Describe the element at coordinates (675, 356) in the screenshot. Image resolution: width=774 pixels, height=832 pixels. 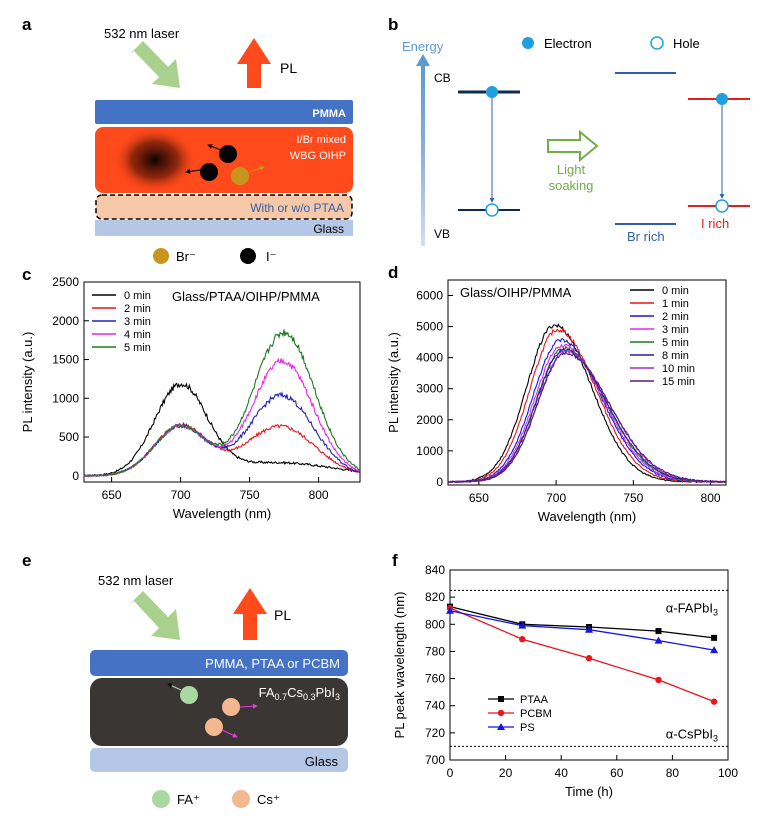
I see `legend-label: 8 min` at that location.